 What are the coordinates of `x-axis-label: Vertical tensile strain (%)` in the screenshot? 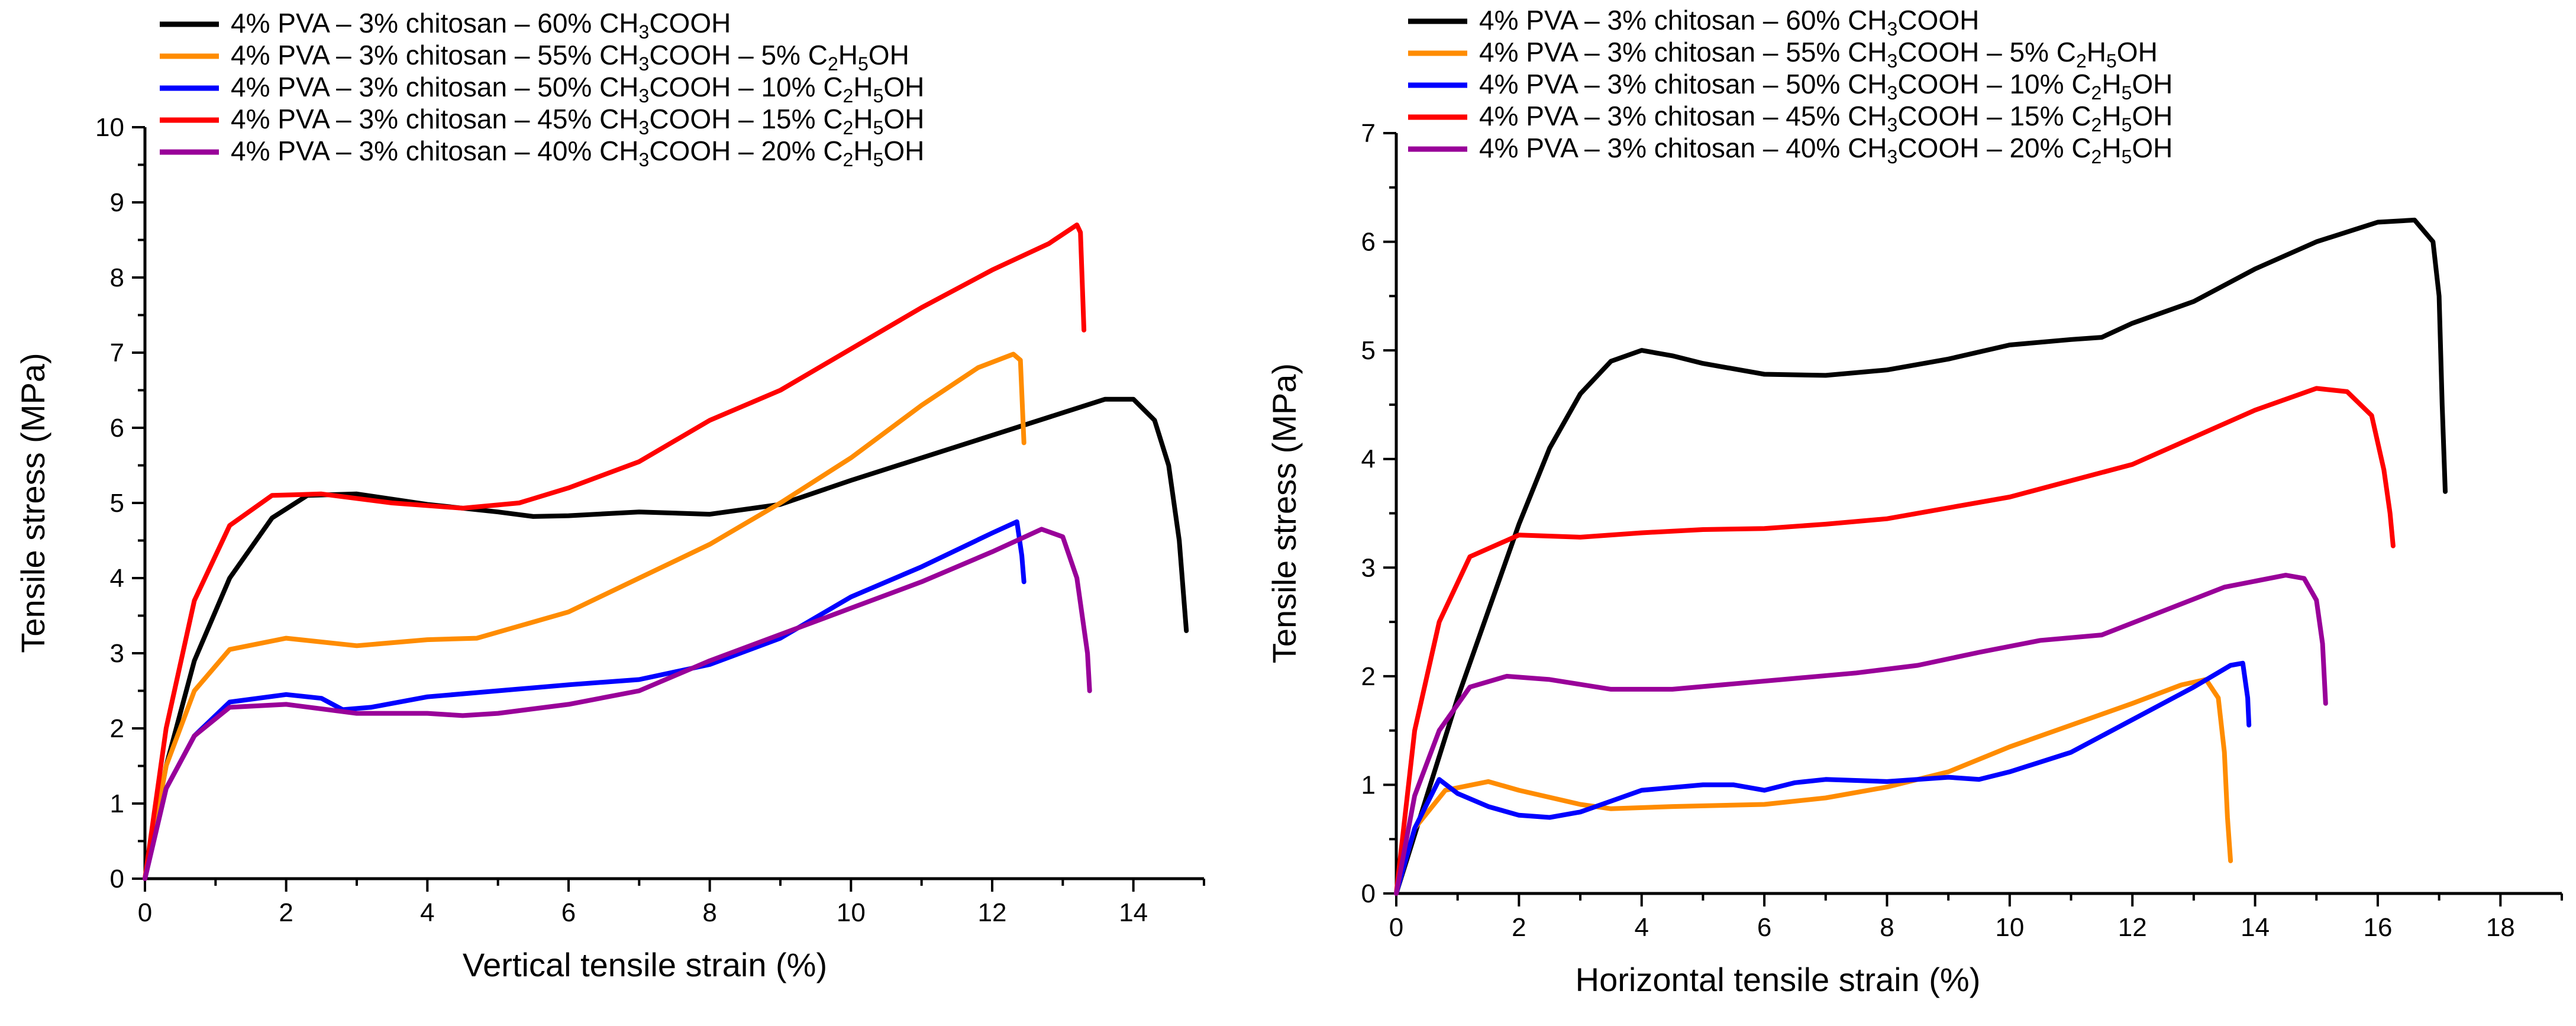 It's located at (645, 964).